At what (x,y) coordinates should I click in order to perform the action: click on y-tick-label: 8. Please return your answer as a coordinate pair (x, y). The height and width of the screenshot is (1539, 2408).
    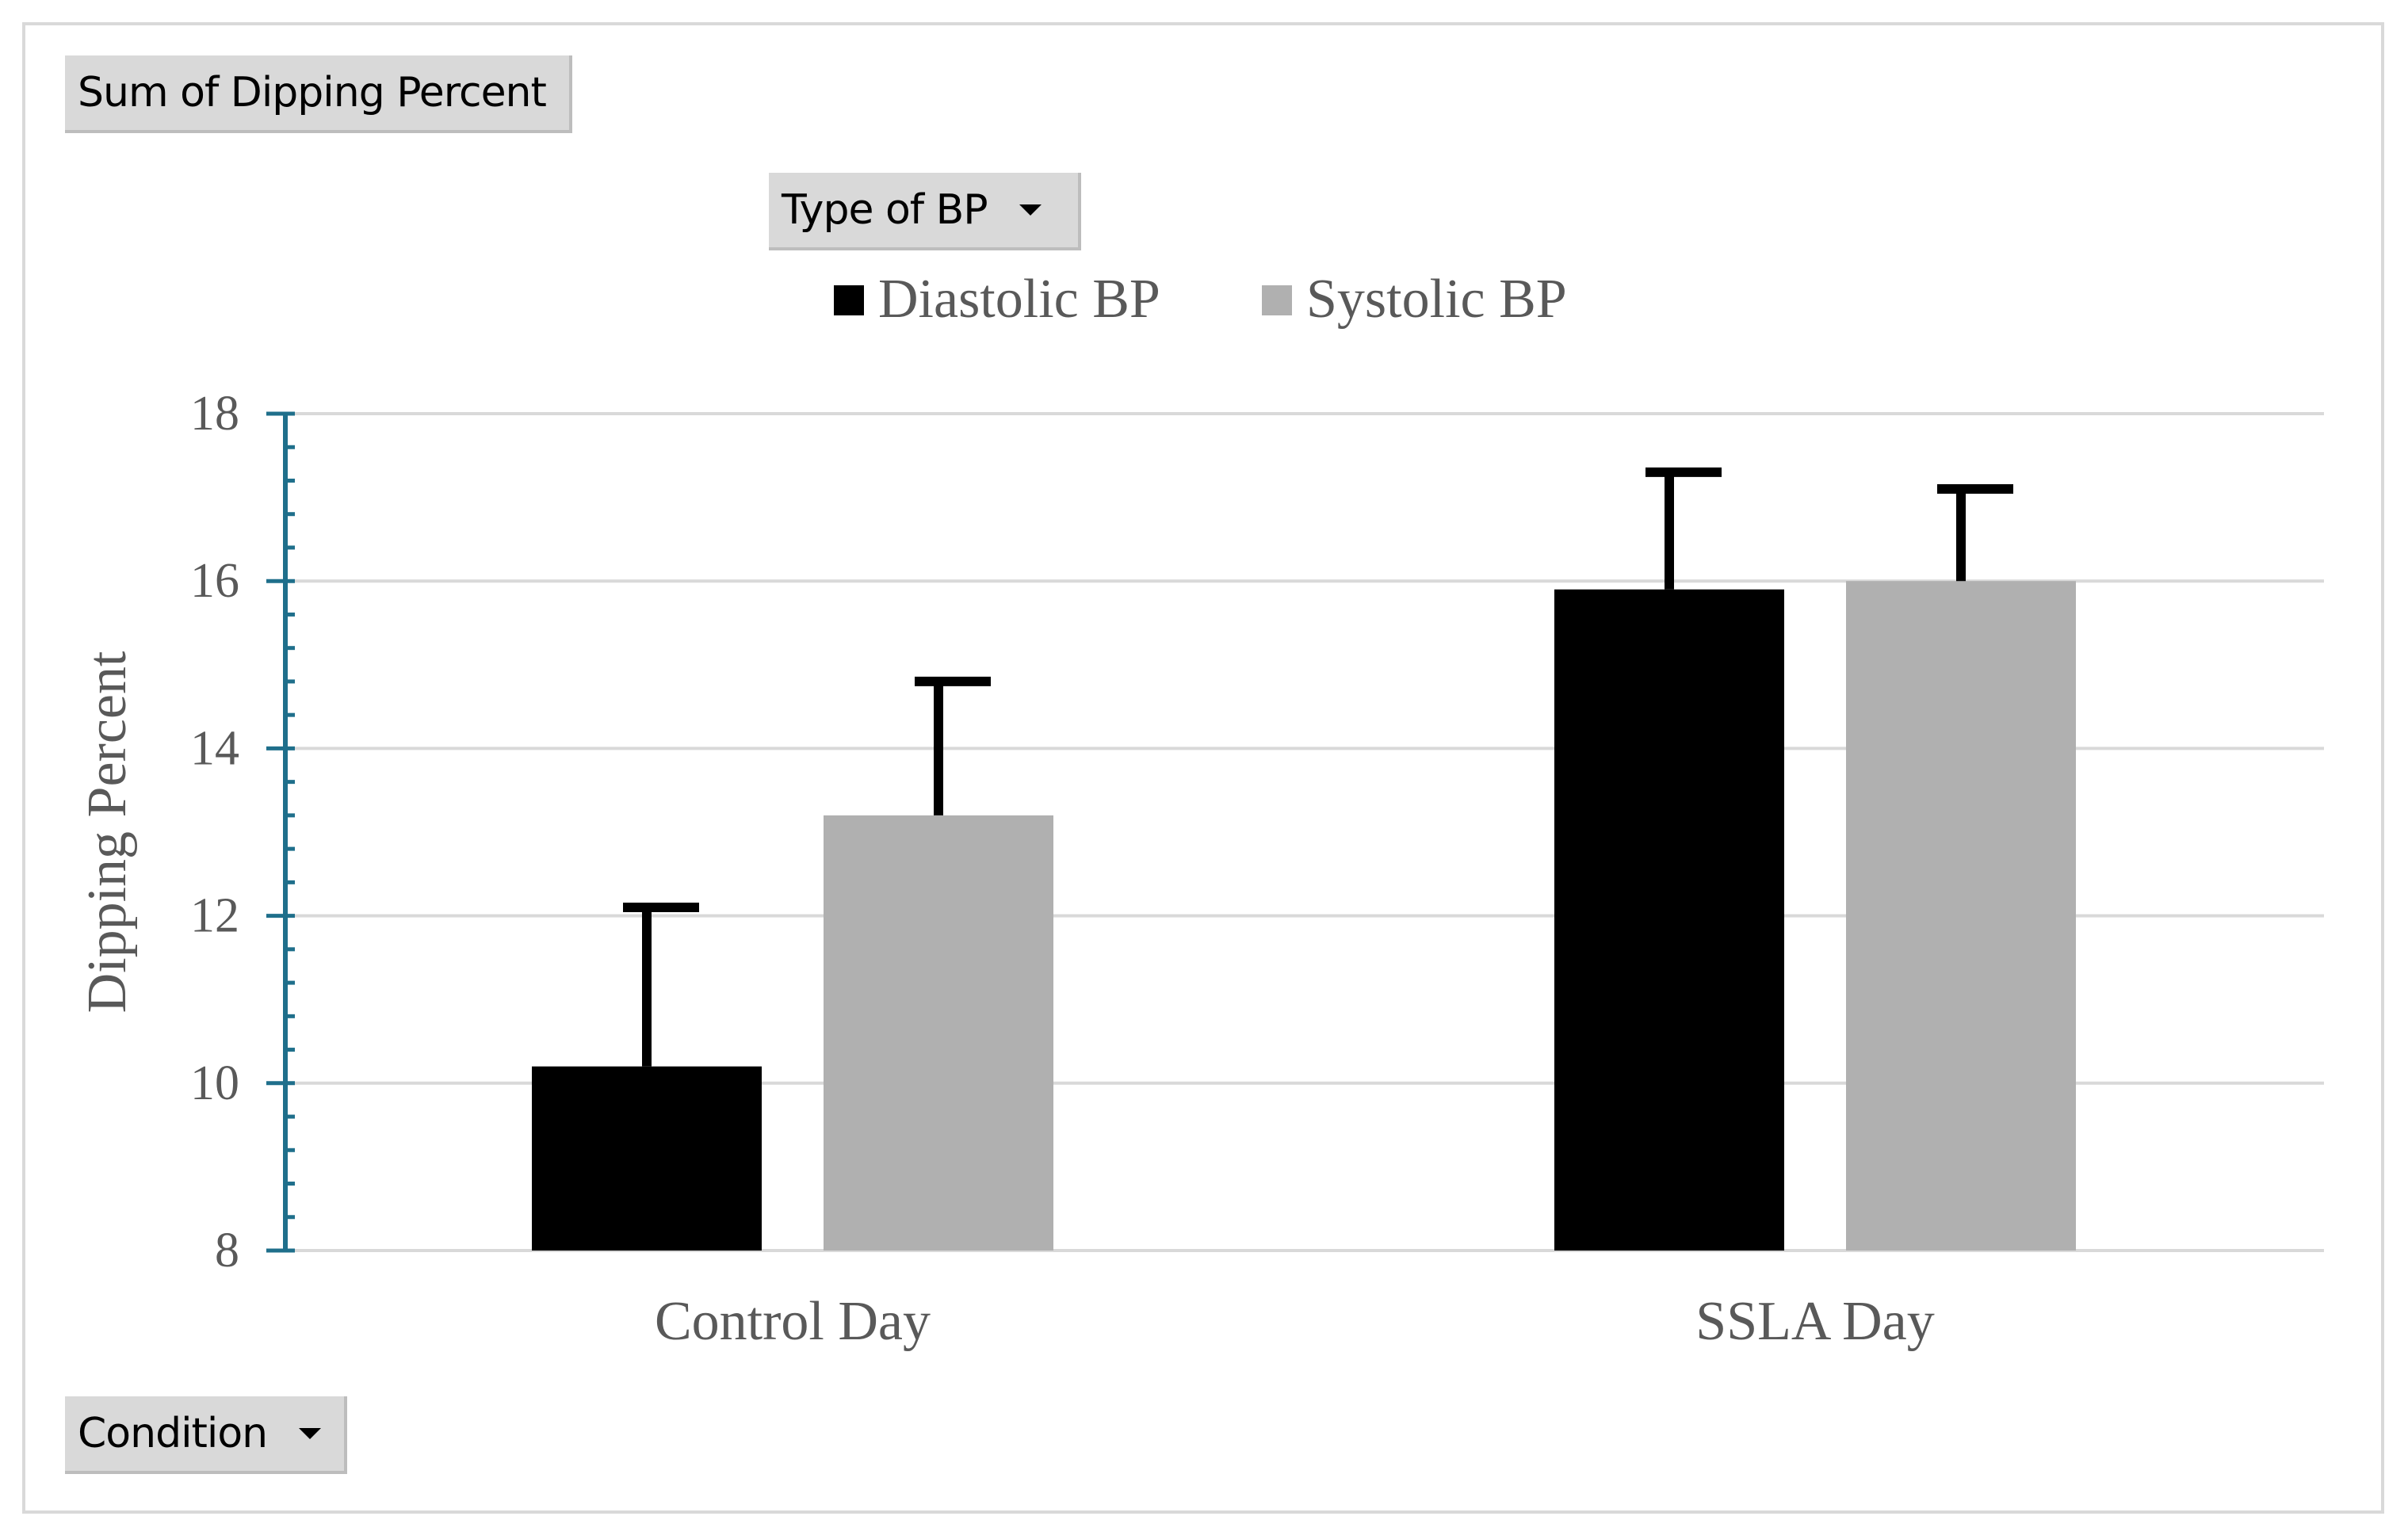
    Looking at the image, I should click on (227, 1250).